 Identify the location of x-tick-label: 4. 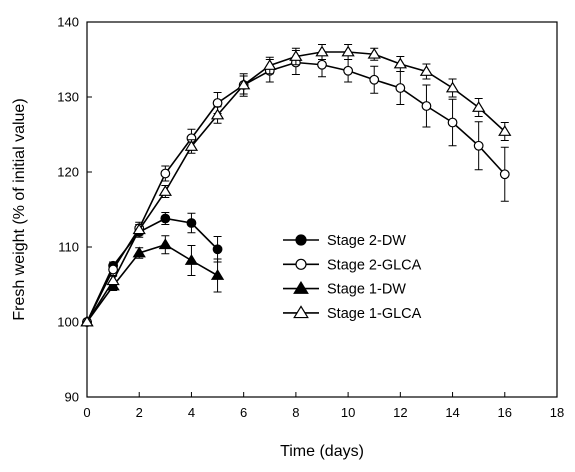
(191, 412).